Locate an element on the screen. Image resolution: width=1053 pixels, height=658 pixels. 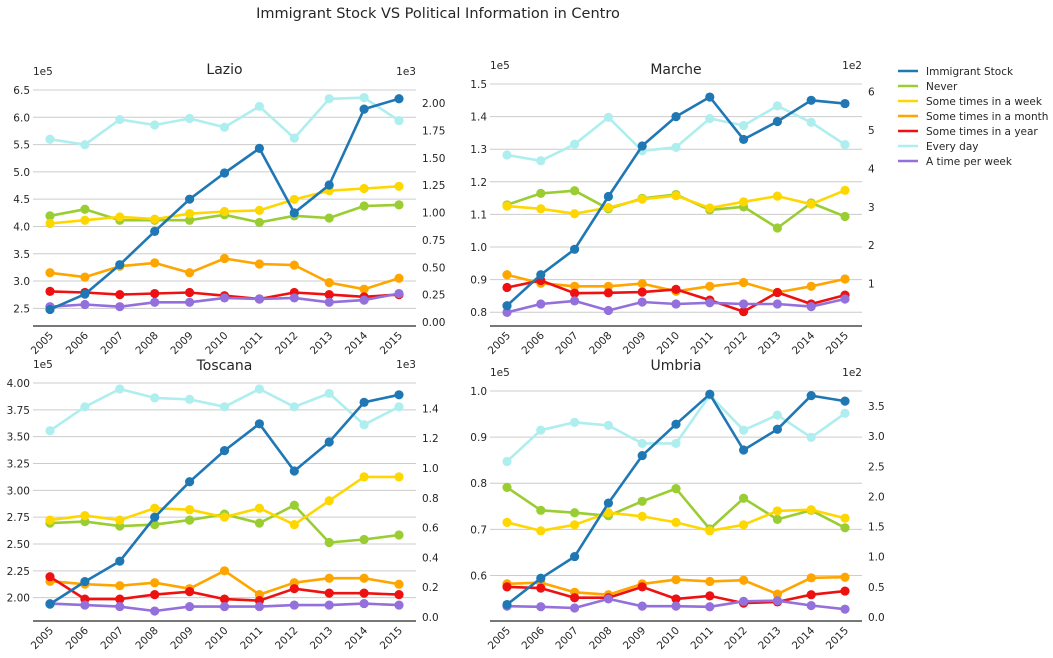
legend-item-some-times-in-a-week: Some times in a week is located at coordinates (970, 102).